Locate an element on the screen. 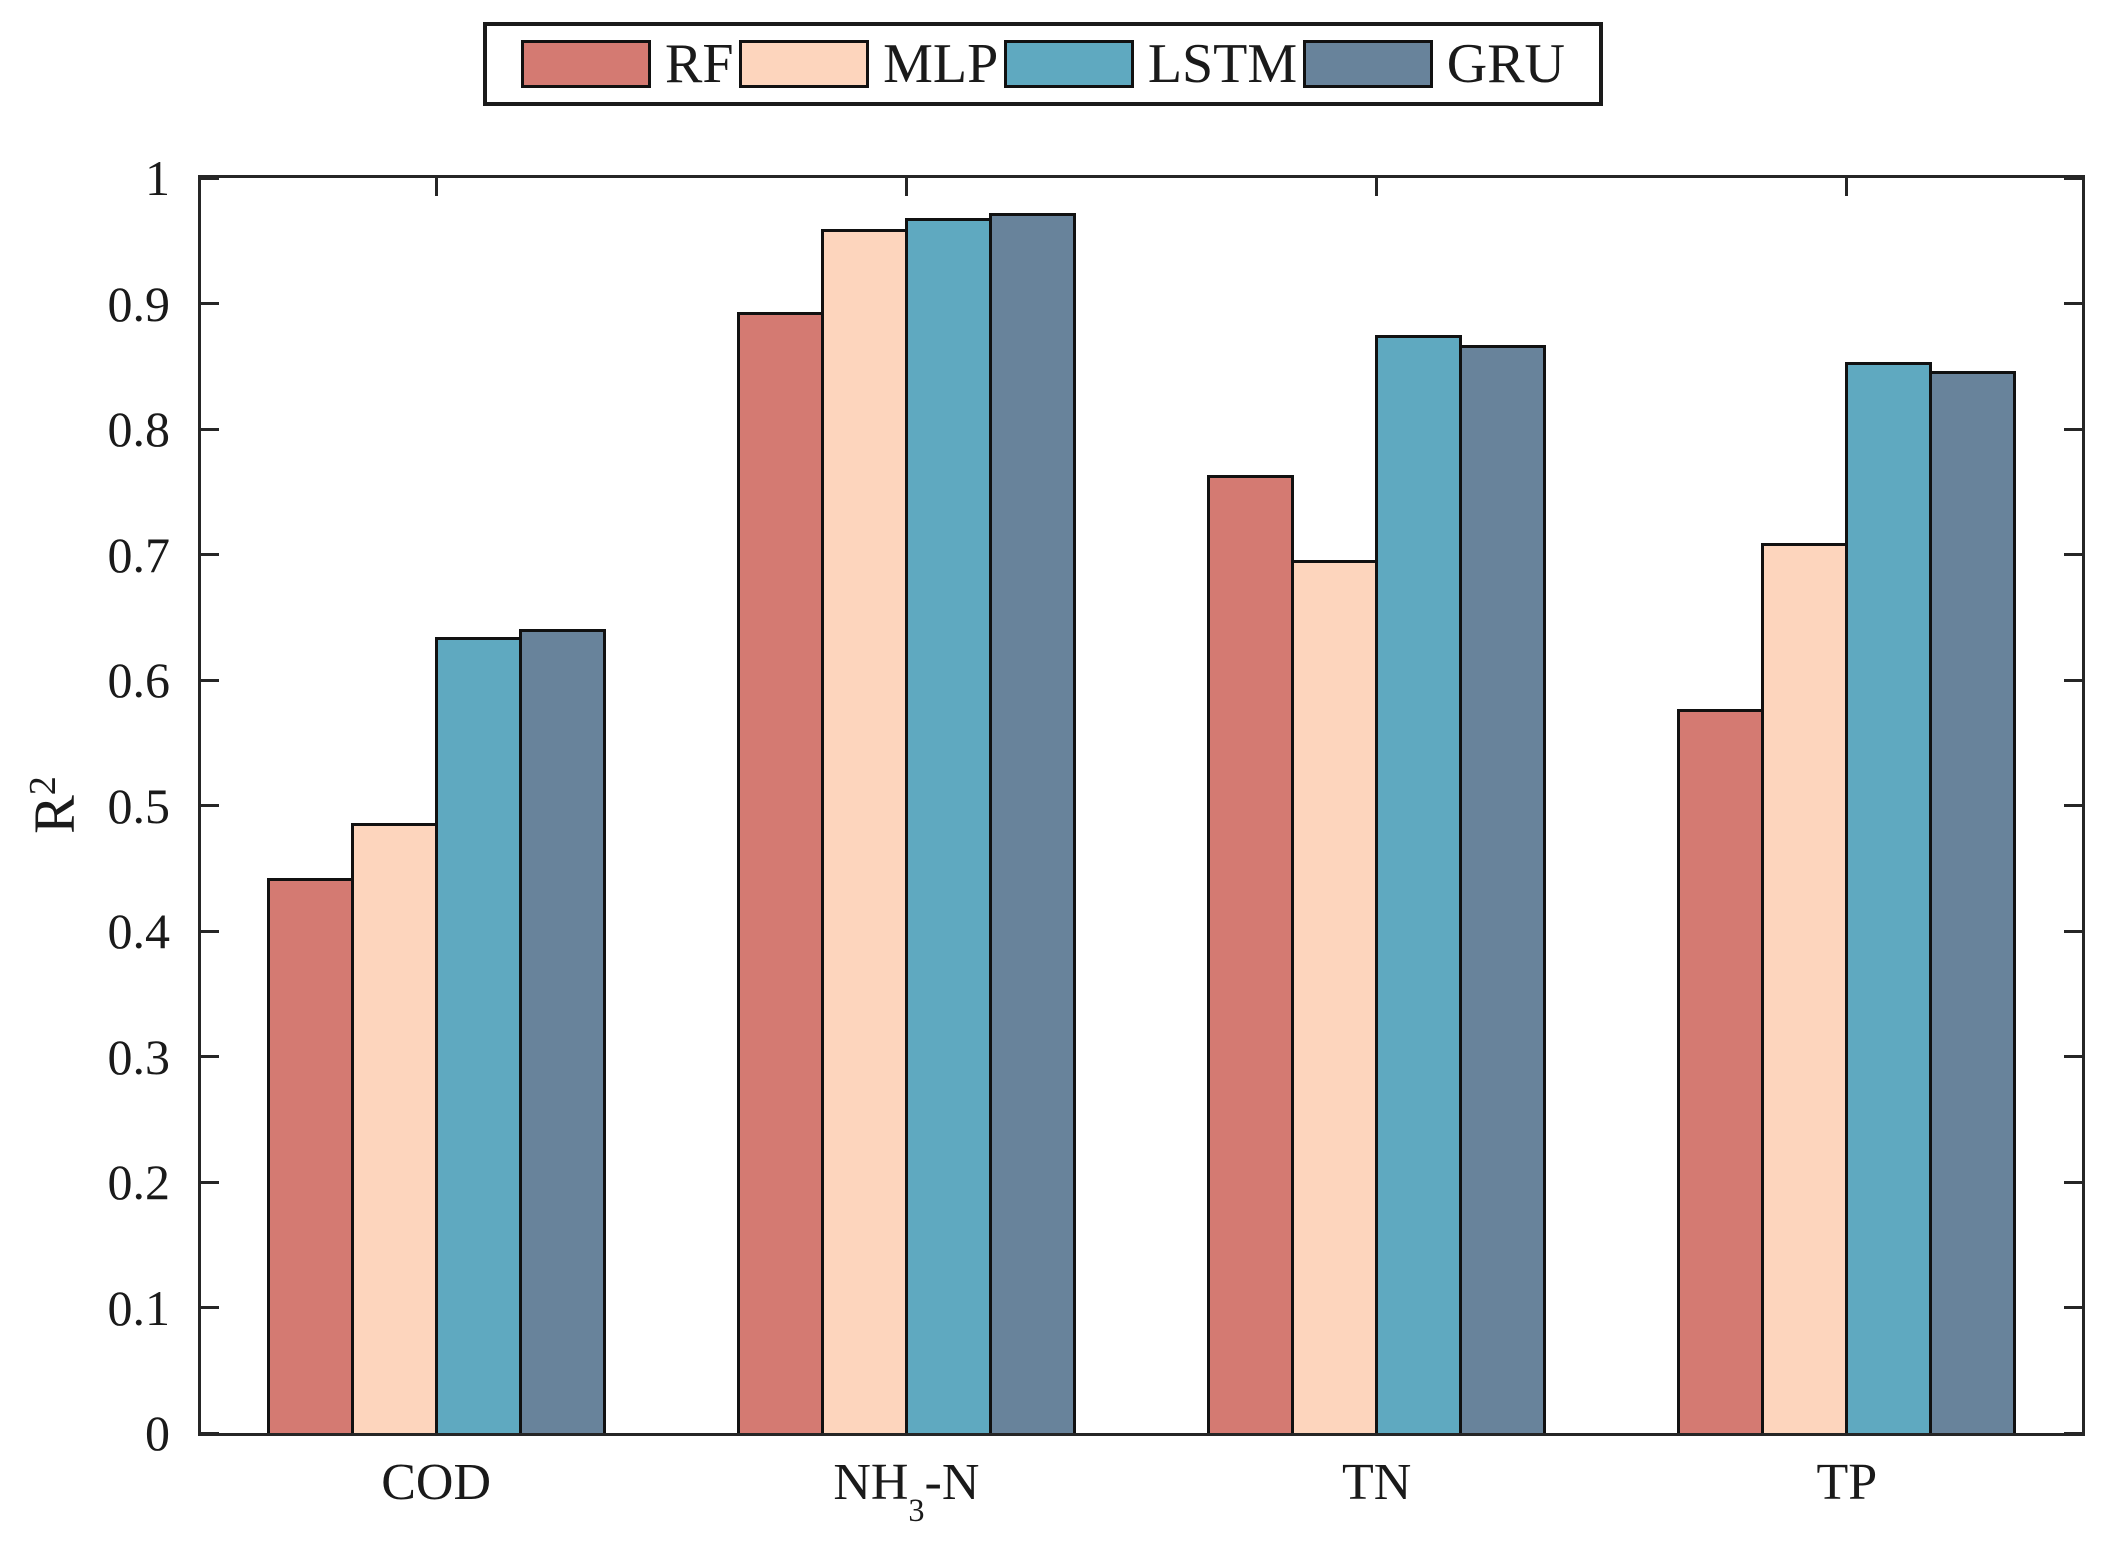  bar-nh3-n-lstm is located at coordinates (948, 825).